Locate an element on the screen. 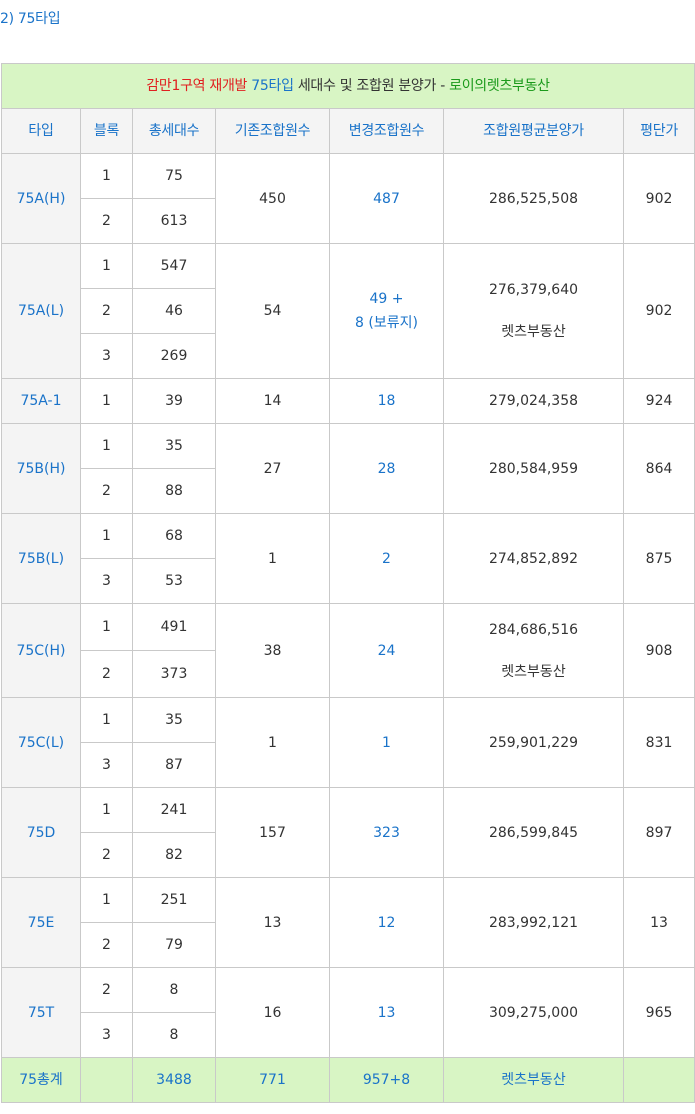 The width and height of the screenshot is (695, 1114). header-row: 타입 블록 총세대수 기존조합원수 변경조합원수 조합원평균분양가 평단가 is located at coordinates (348, 131).